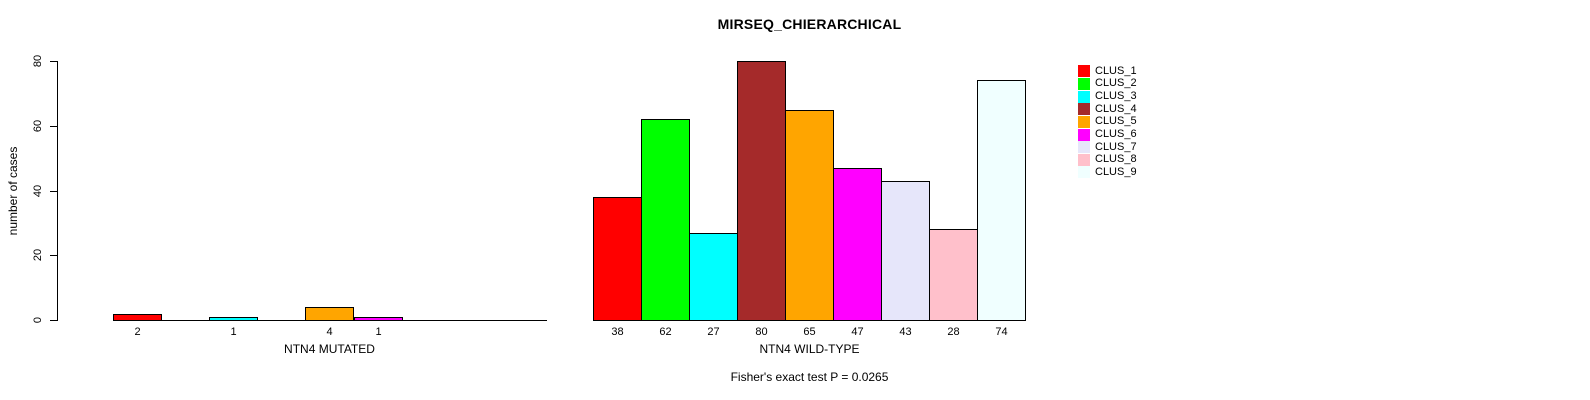 The image size is (1590, 400). I want to click on bar-clus_6-wildtype, so click(857, 244).